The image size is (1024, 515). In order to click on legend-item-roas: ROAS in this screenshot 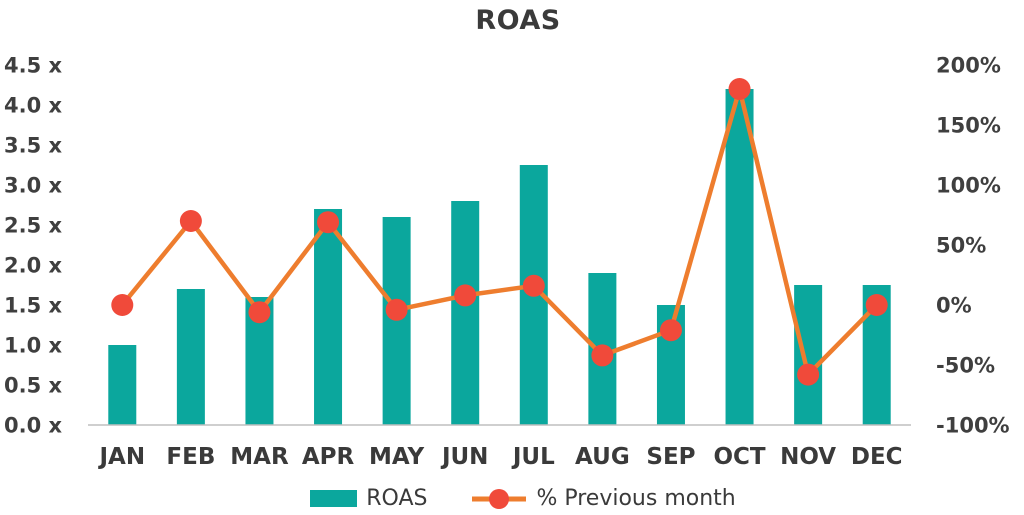, I will do `click(368, 498)`.